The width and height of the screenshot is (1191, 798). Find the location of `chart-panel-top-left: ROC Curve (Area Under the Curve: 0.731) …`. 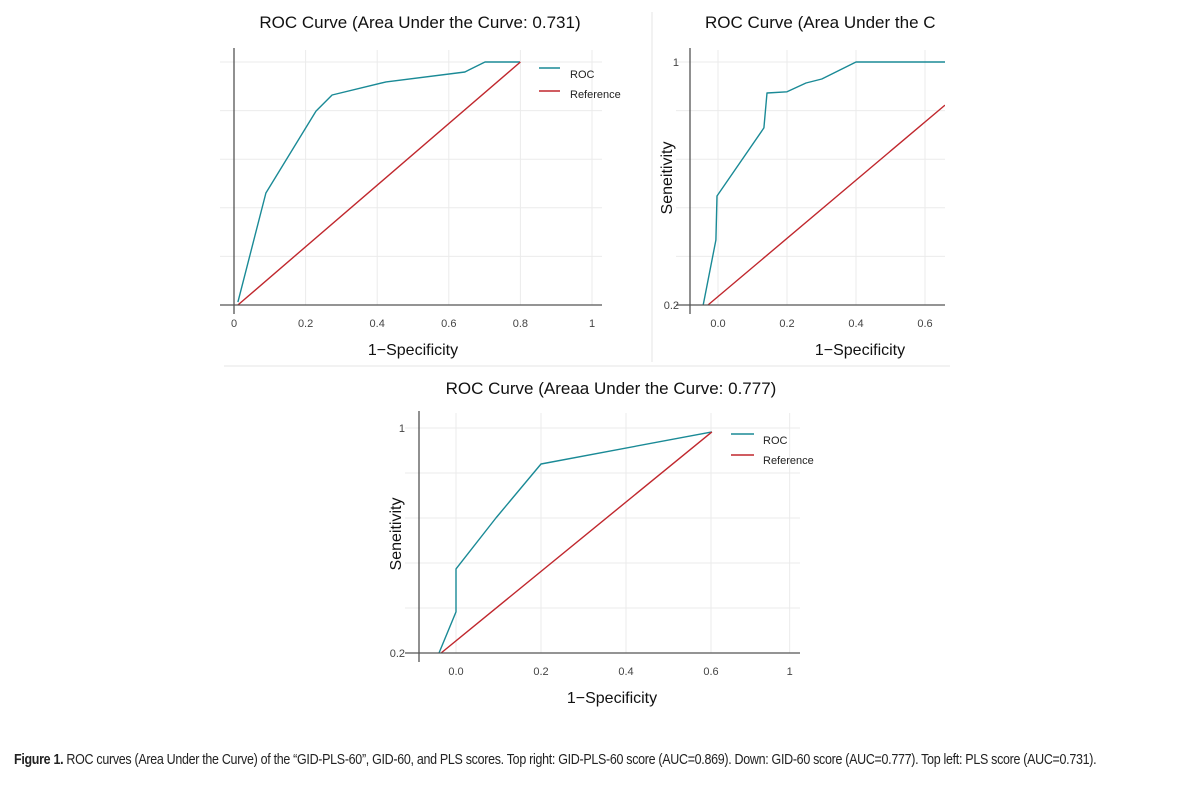

chart-panel-top-left: ROC Curve (Area Under the Curve: 0.731) … is located at coordinates (420, 186).